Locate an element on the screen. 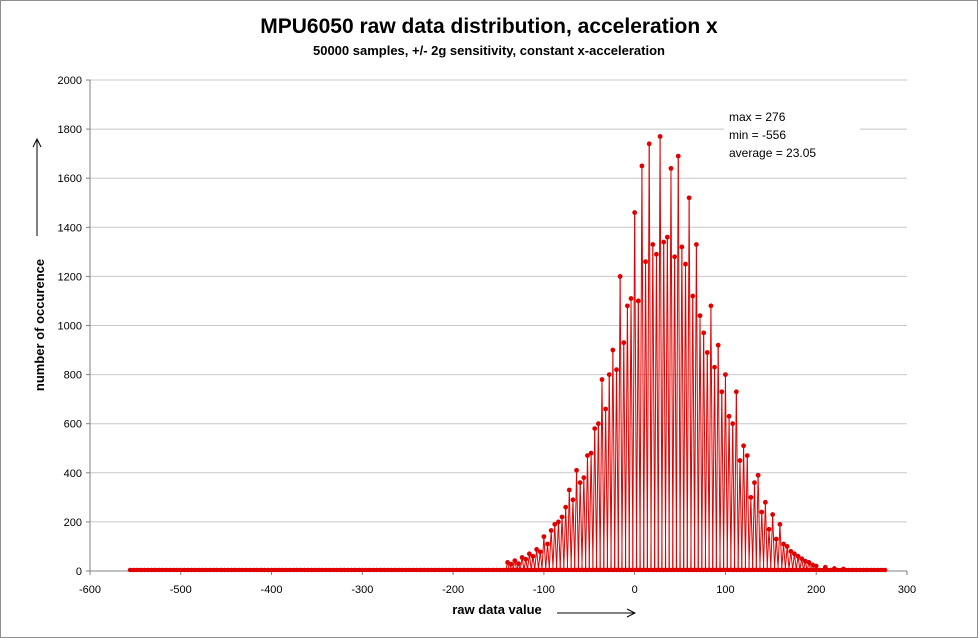  stats-annotation: max = 276 min = -556 average = 23.05 is located at coordinates (792, 137).